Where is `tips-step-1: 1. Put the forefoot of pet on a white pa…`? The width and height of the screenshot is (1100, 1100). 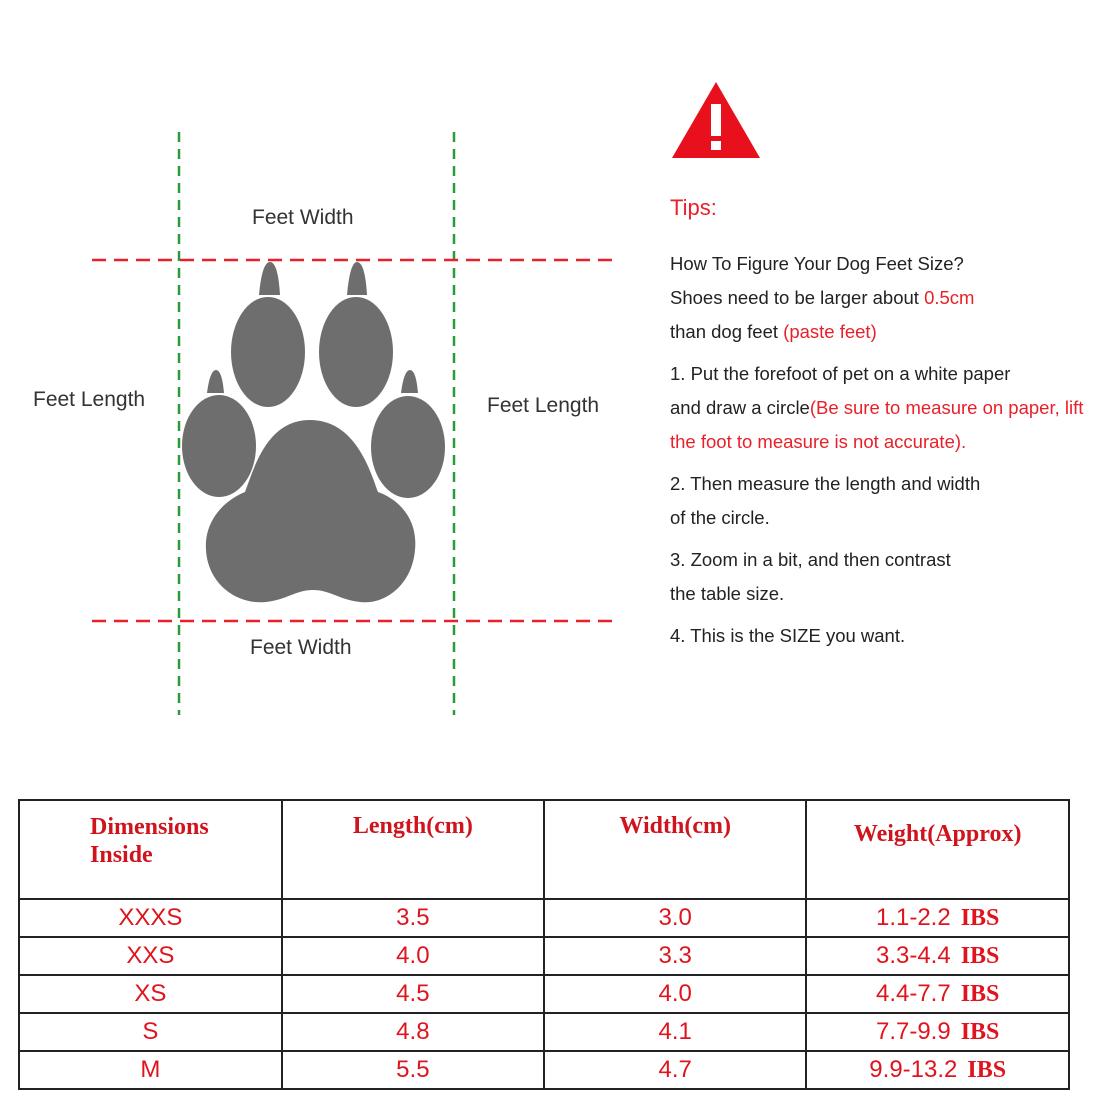 tips-step-1: 1. Put the forefoot of pet on a white pa… is located at coordinates (880, 408).